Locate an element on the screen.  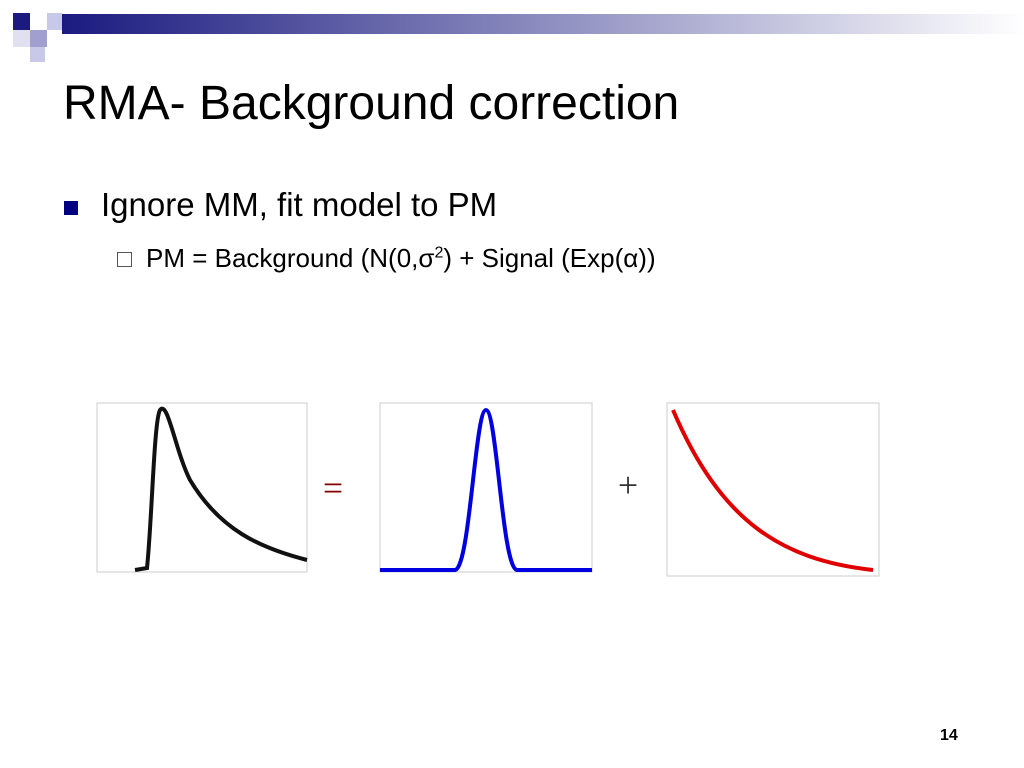
equals-sign: = is located at coordinates (333, 488).